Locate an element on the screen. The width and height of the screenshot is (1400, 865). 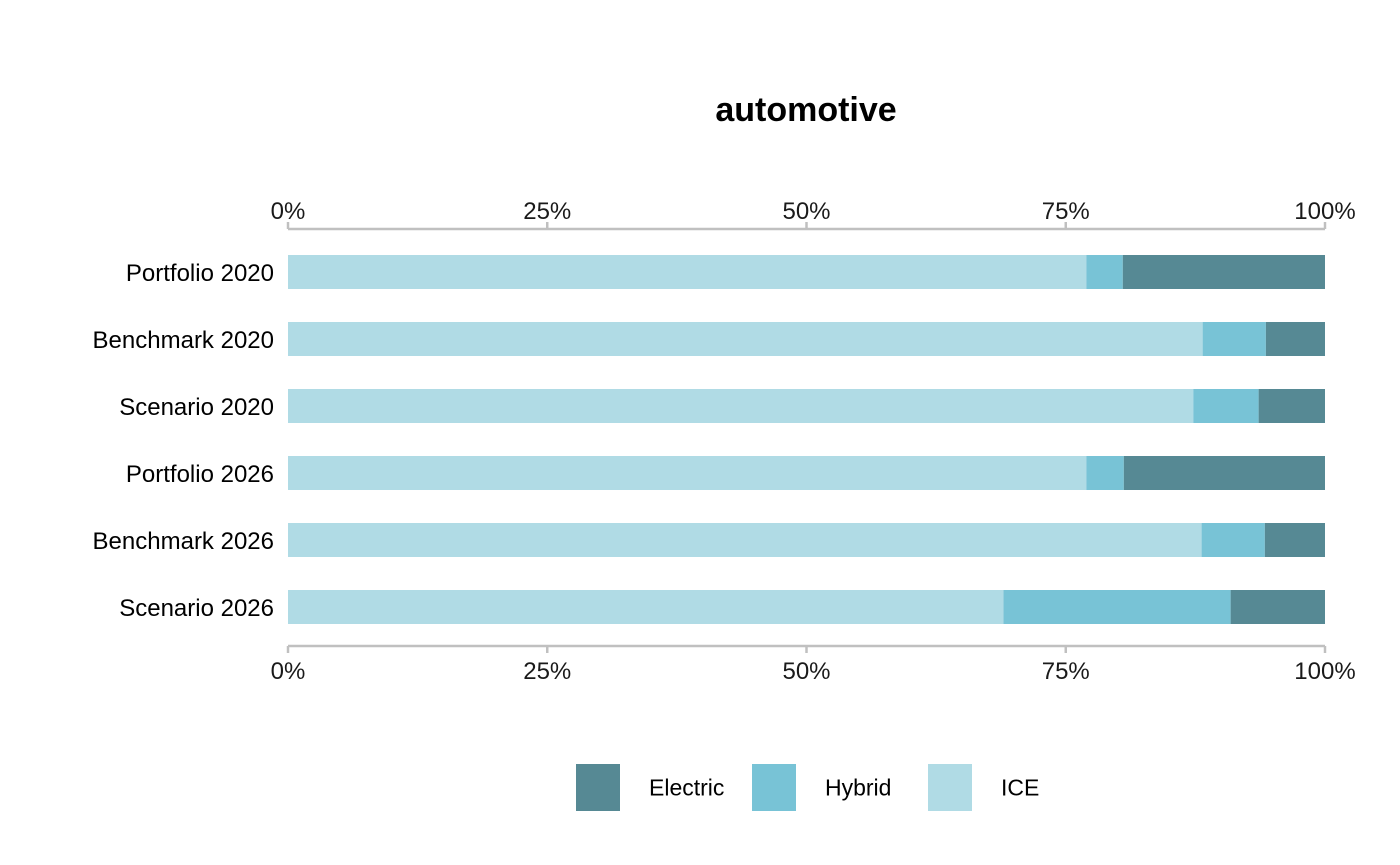
category-label: Benchmark 2026 is located at coordinates (183, 541).